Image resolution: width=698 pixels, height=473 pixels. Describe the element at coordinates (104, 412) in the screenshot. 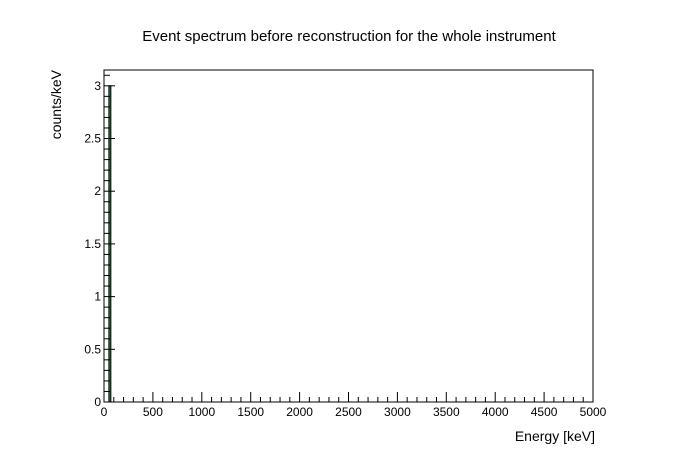

I see `x-tick-label: 0` at that location.